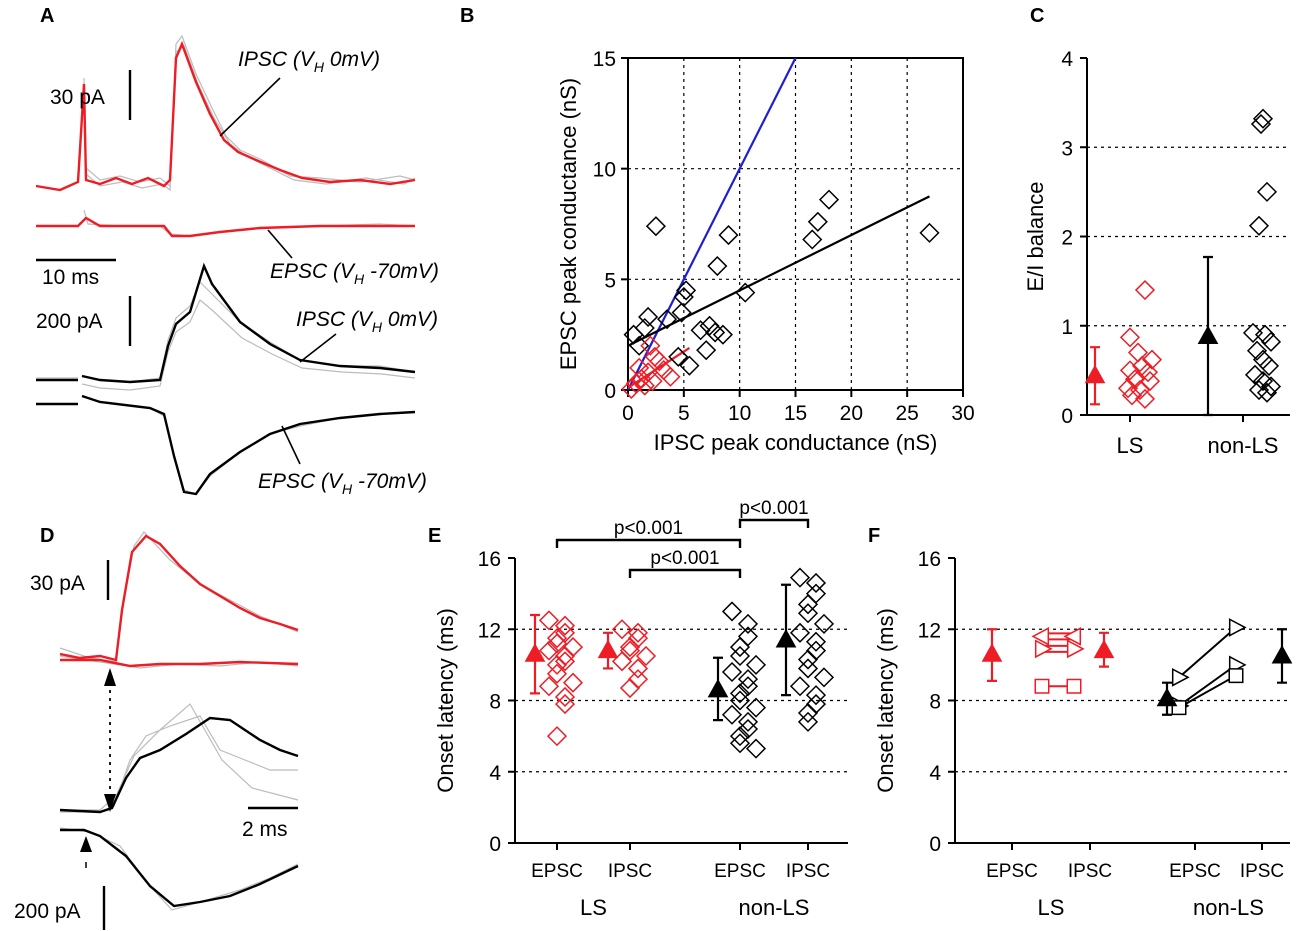 This screenshot has width=1300, height=931. Describe the element at coordinates (225, 227) in the screenshot. I see `trace-epsc-red-mean` at that location.